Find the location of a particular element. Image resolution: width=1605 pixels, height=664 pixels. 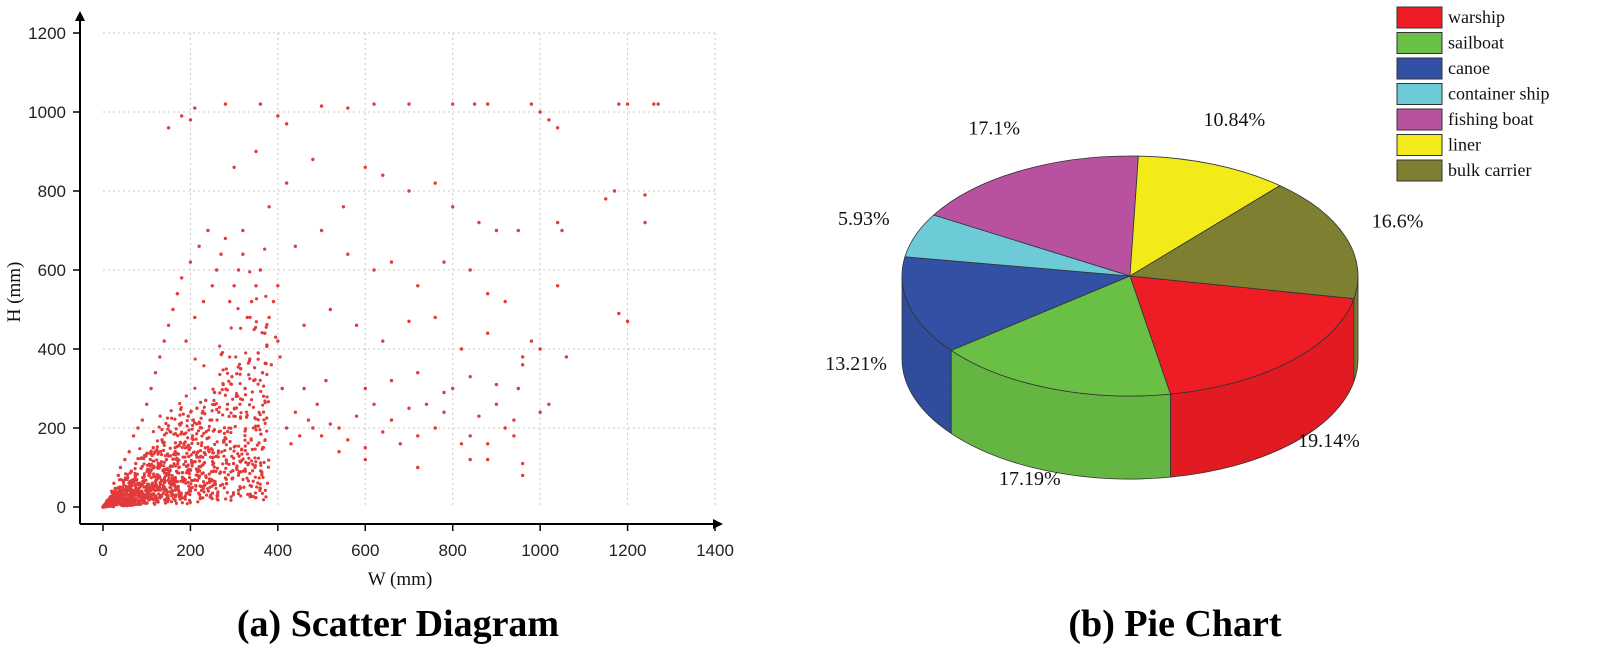

pie-slice-sailboat is located at coordinates (1060, 336).